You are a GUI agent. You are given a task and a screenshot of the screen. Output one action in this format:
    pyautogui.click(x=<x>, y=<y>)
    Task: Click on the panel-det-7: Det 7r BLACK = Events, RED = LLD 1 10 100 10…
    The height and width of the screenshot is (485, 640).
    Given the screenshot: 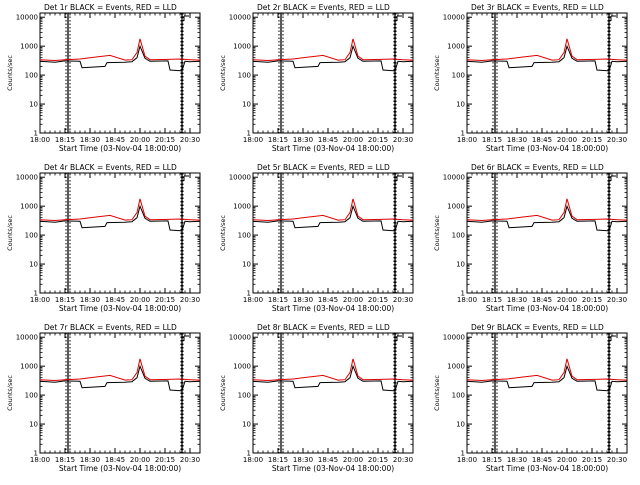 What is the action you would take?
    pyautogui.click(x=103, y=398)
    